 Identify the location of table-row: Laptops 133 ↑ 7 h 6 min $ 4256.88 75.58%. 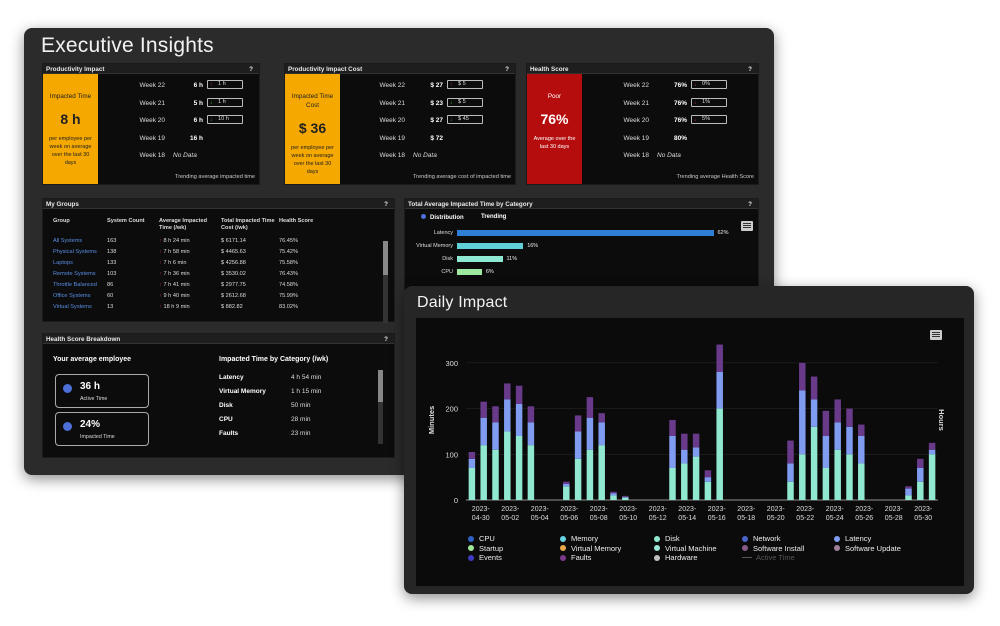
(190, 263).